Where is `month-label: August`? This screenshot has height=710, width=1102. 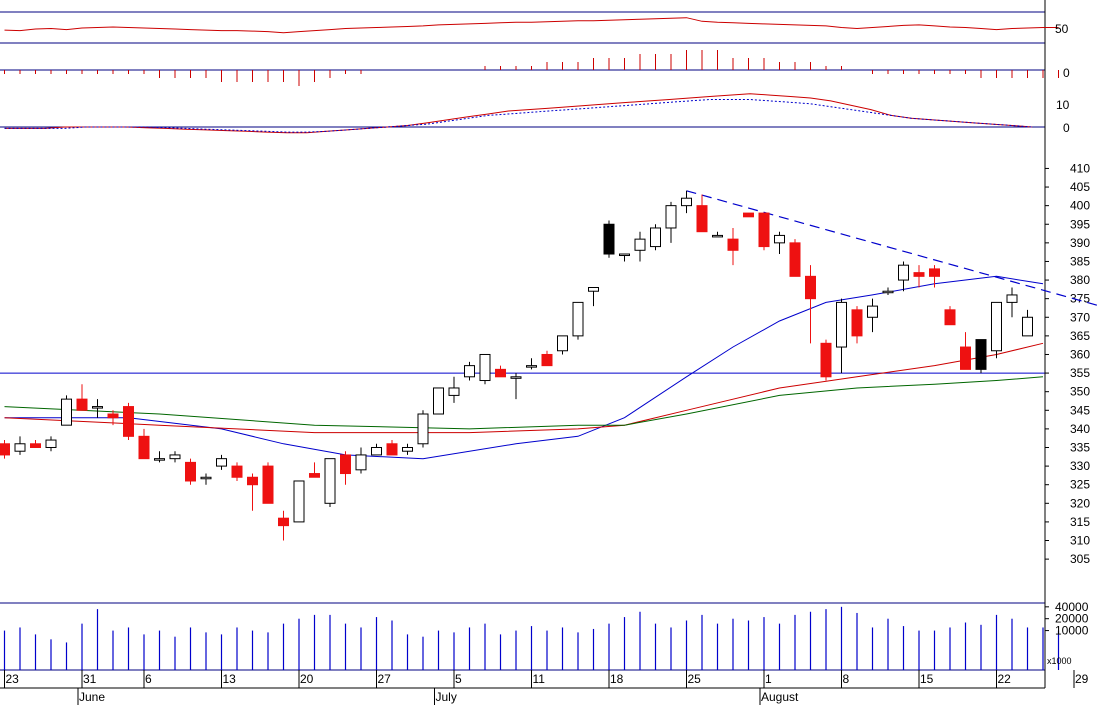 month-label: August is located at coordinates (780, 697).